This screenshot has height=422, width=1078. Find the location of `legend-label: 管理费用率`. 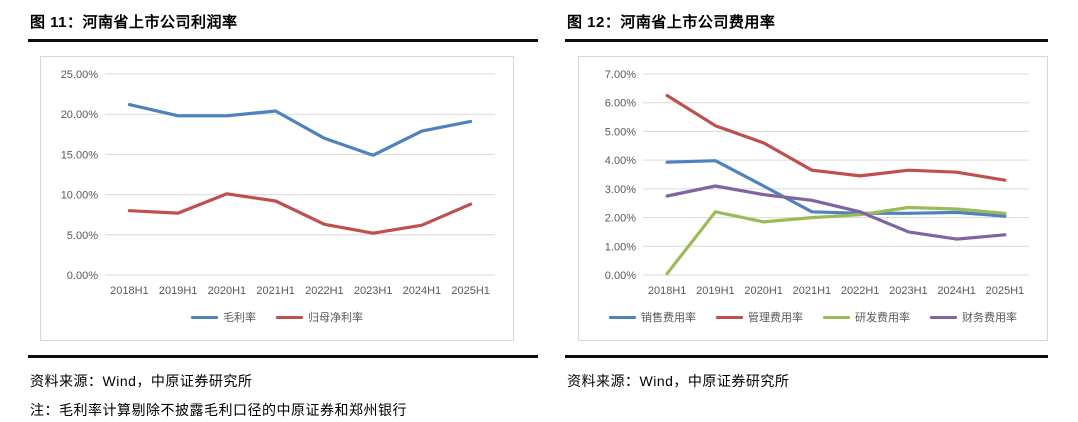

legend-label: 管理费用率 is located at coordinates (775, 318).